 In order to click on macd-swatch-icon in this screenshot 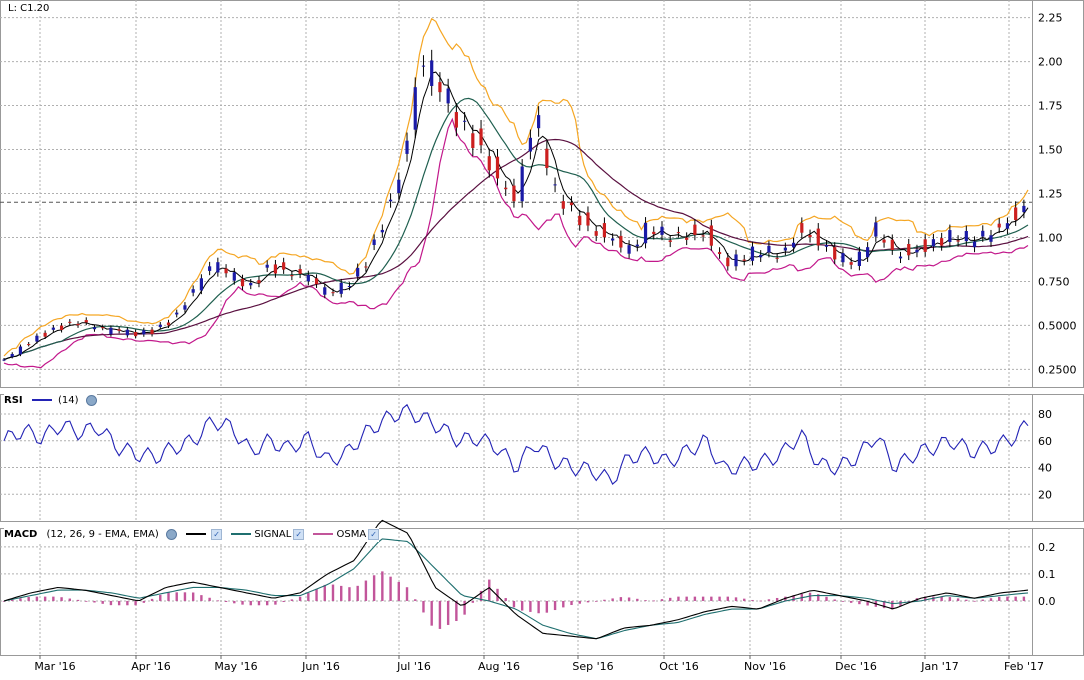, I will do `click(196, 534)`.